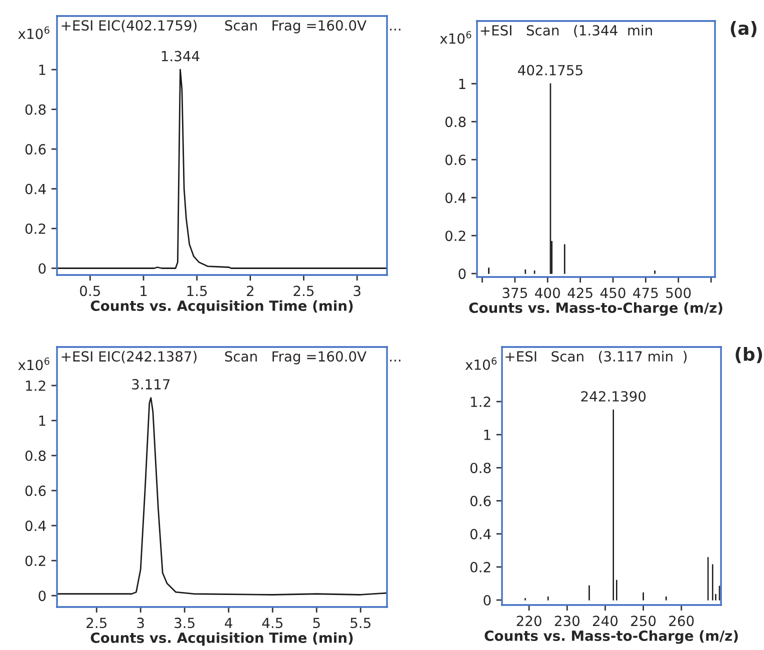 Image resolution: width=764 pixels, height=650 pixels. What do you see at coordinates (605, 621) in the screenshot?
I see `x-tick-label: 240` at bounding box center [605, 621].